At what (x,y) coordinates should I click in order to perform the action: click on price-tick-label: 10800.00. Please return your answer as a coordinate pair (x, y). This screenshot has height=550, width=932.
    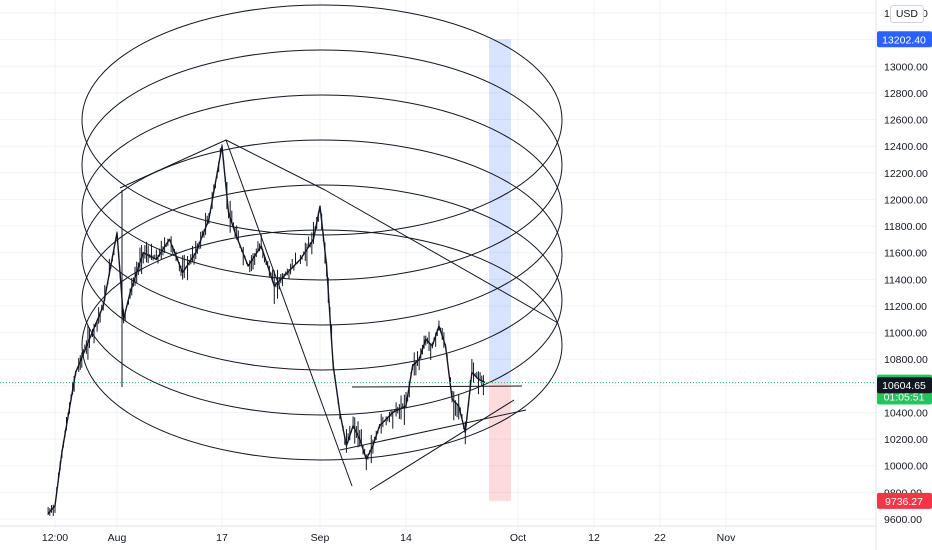
    Looking at the image, I should click on (906, 360).